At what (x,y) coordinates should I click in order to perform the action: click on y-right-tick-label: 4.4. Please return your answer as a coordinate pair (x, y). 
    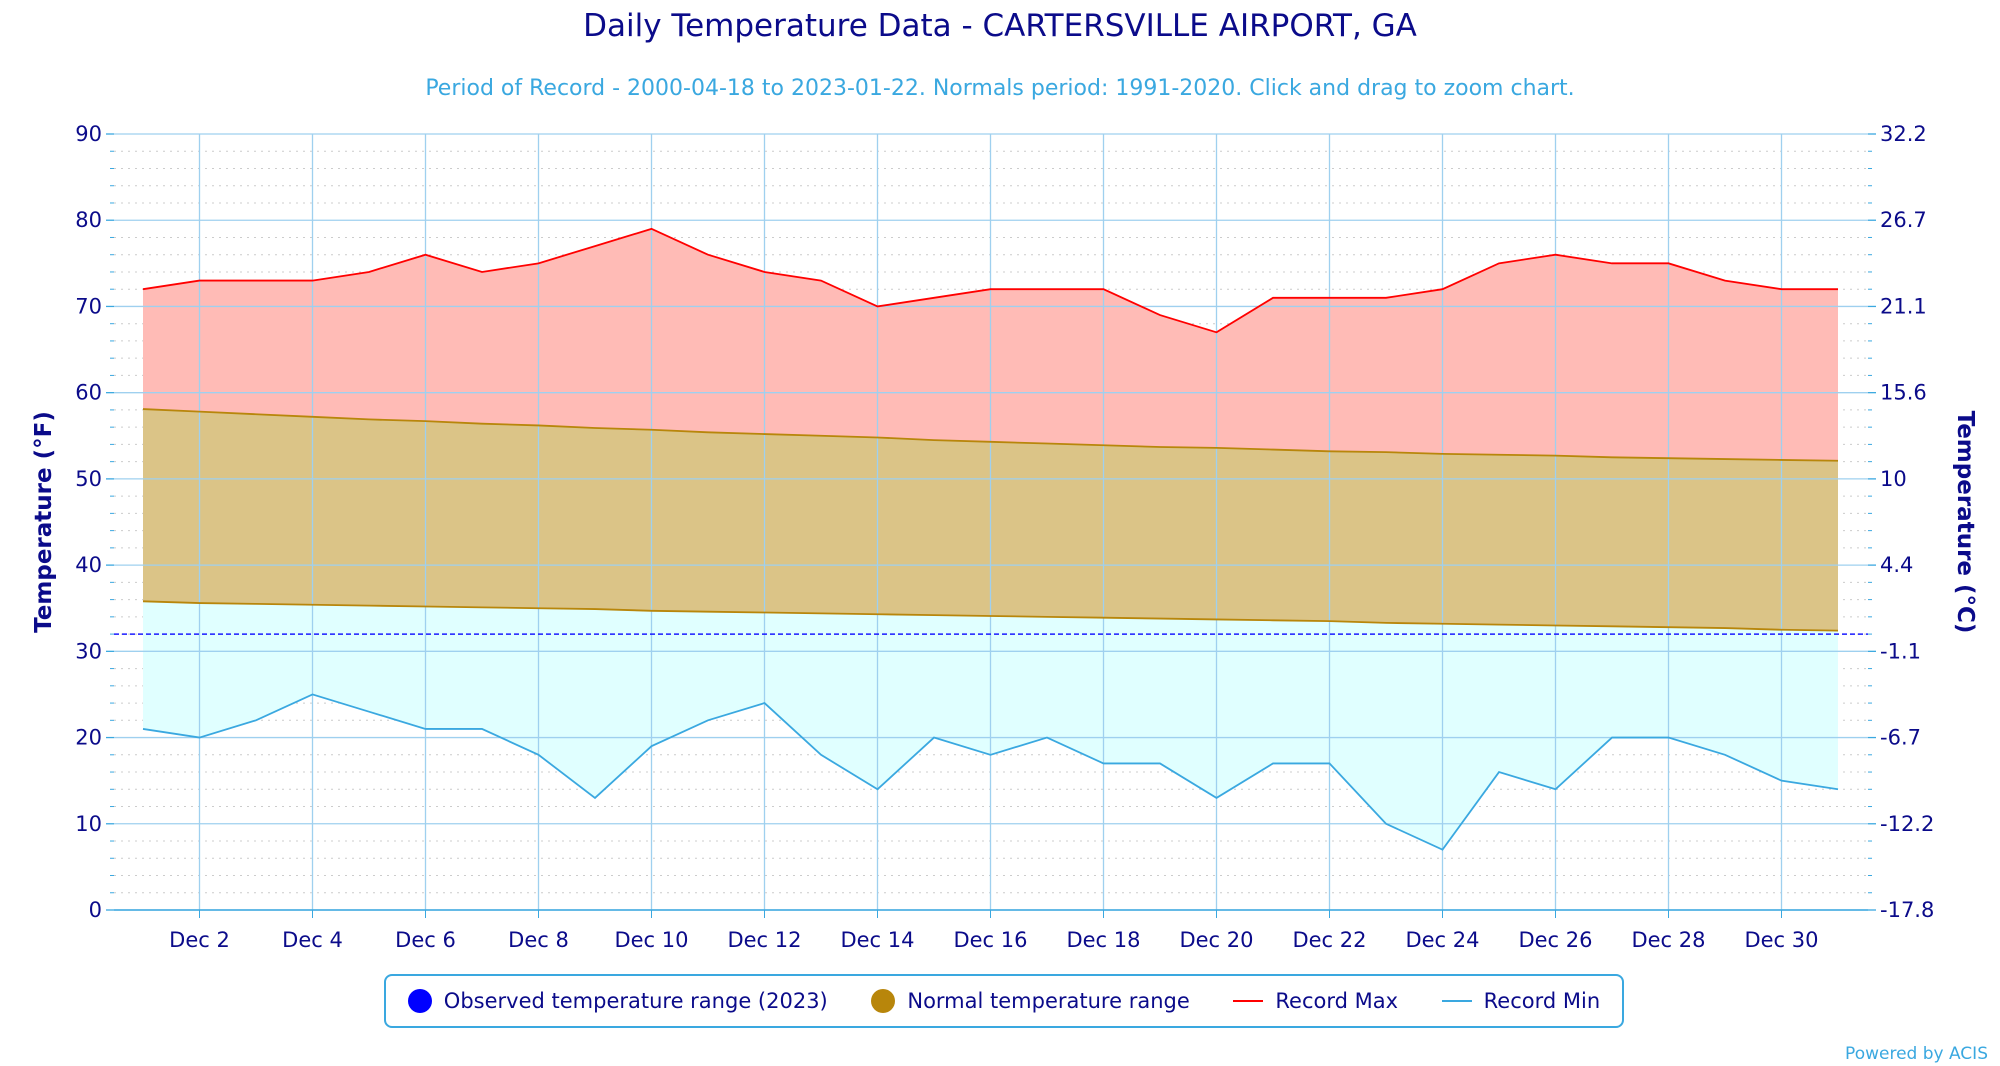
    Looking at the image, I should click on (1896, 565).